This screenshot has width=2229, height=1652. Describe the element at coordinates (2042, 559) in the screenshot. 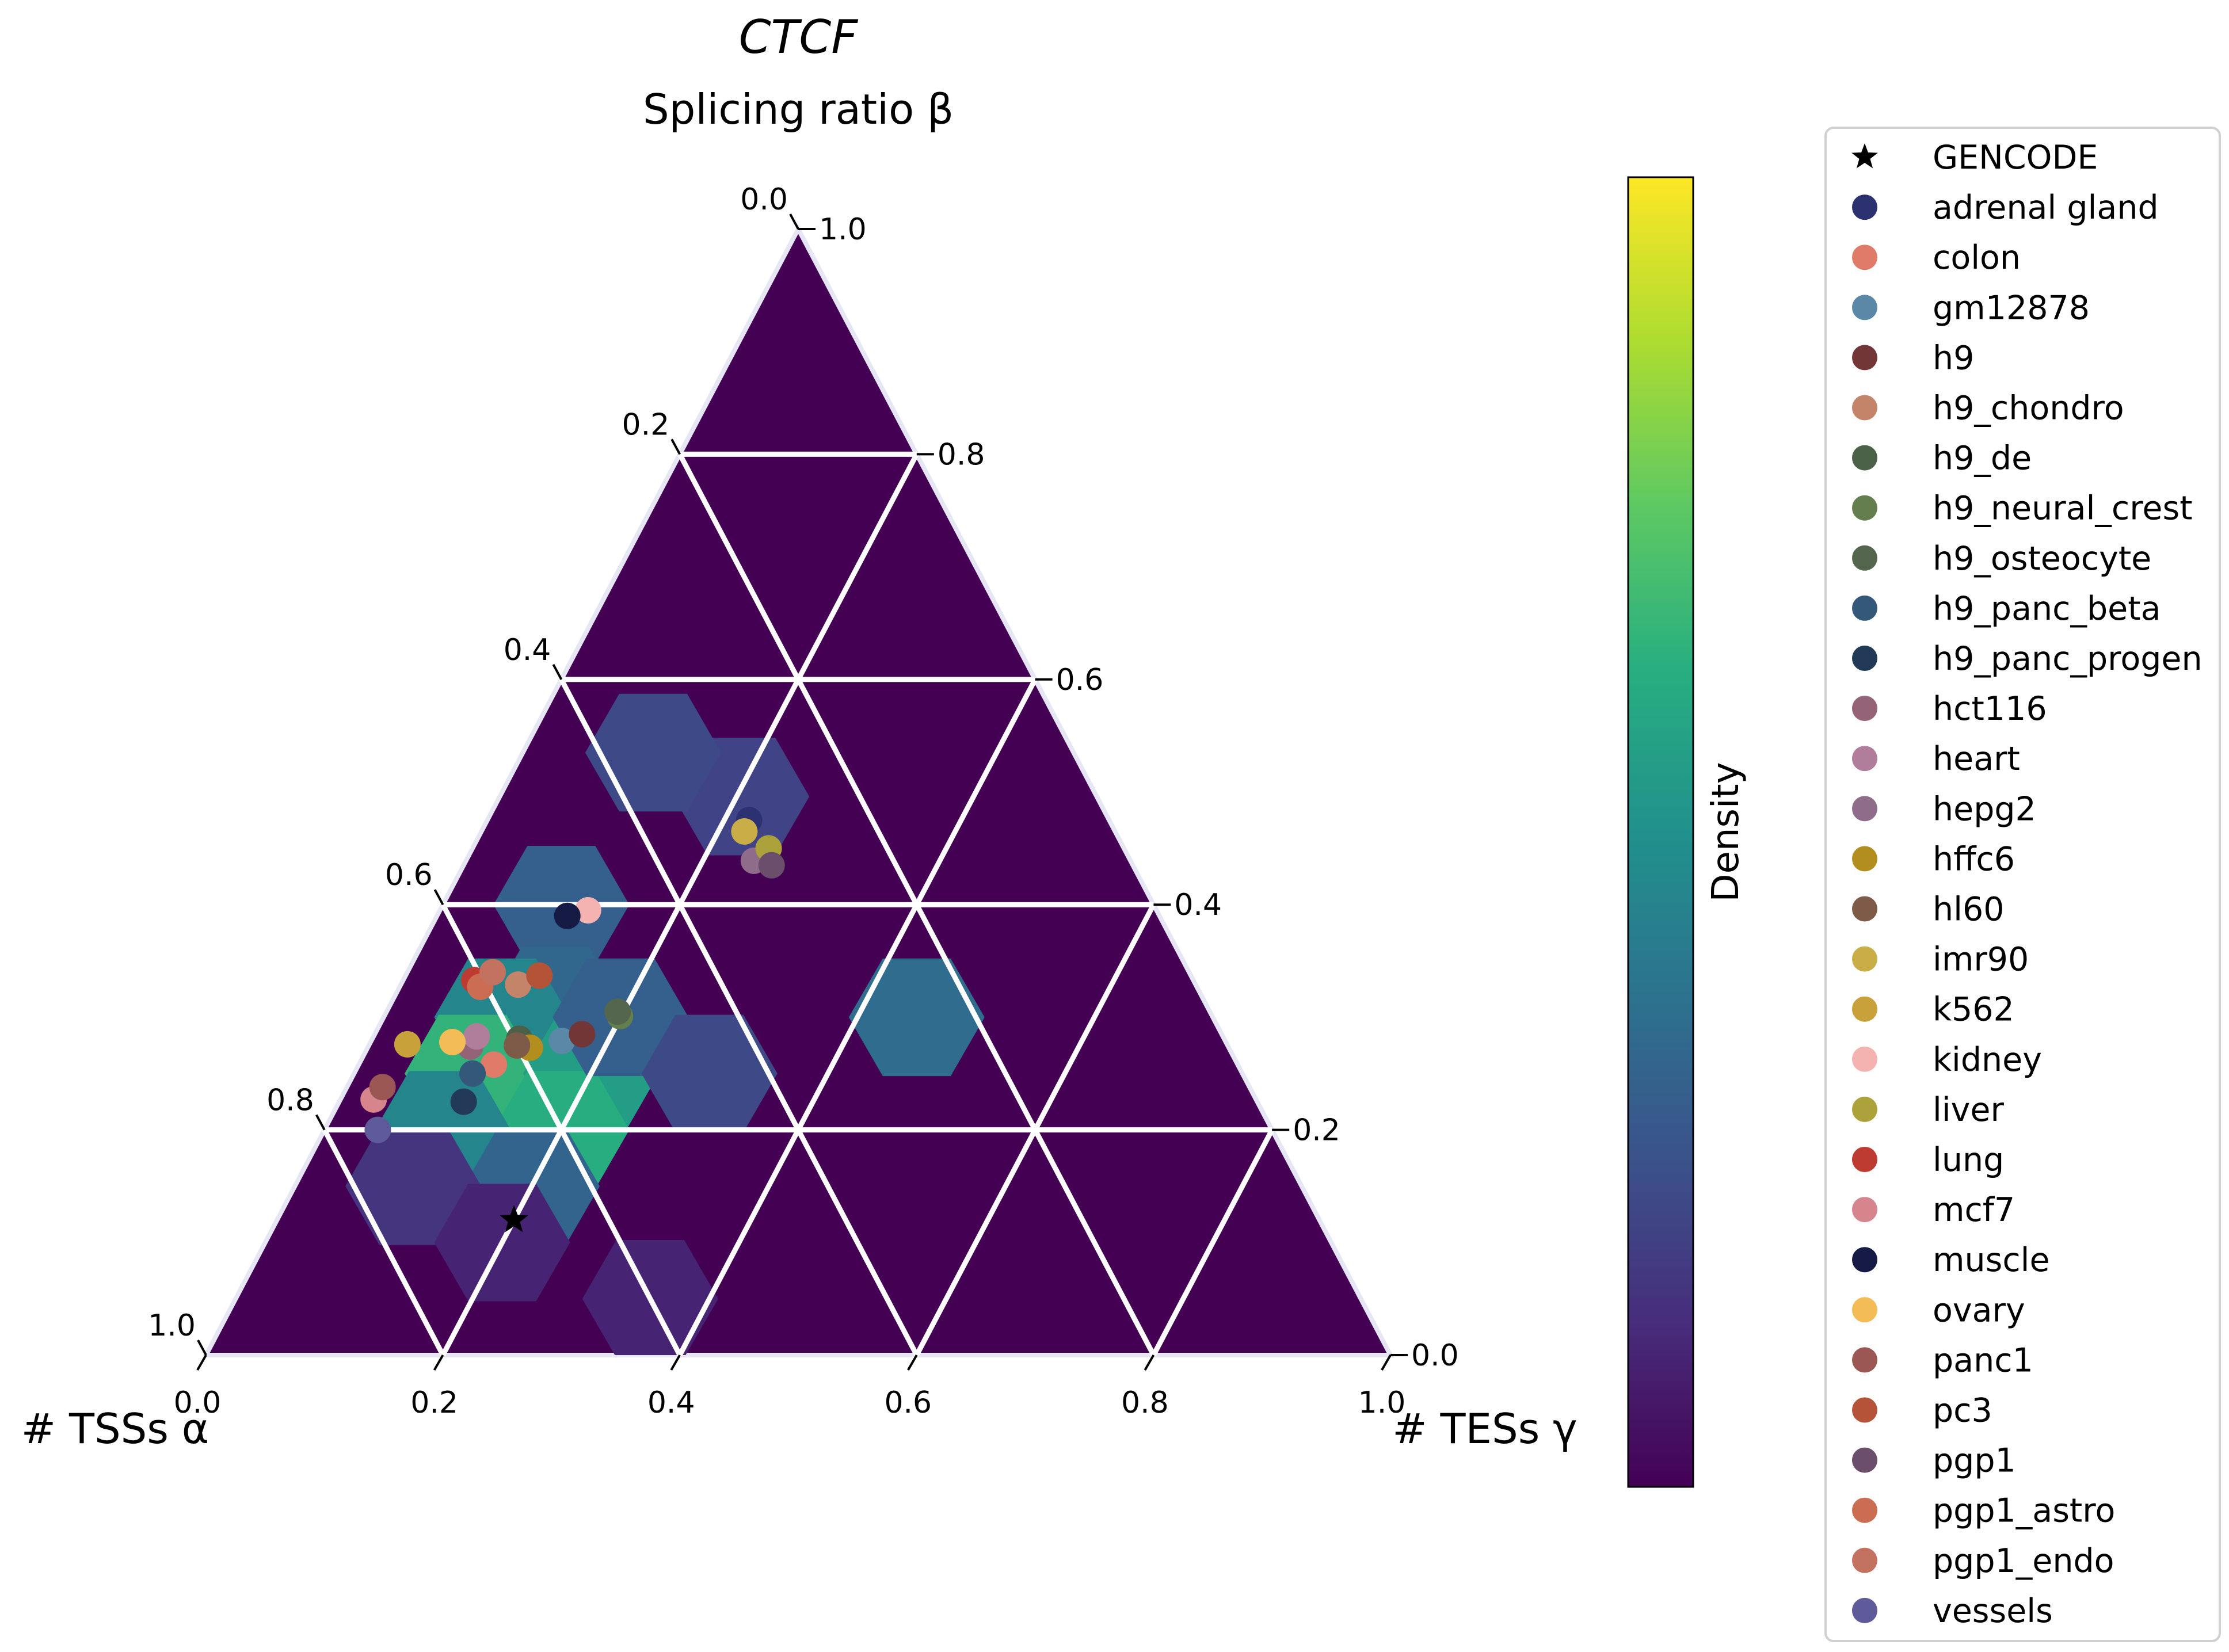

I see `legend-label-h9-osteocyte: h9_osteocyte` at that location.